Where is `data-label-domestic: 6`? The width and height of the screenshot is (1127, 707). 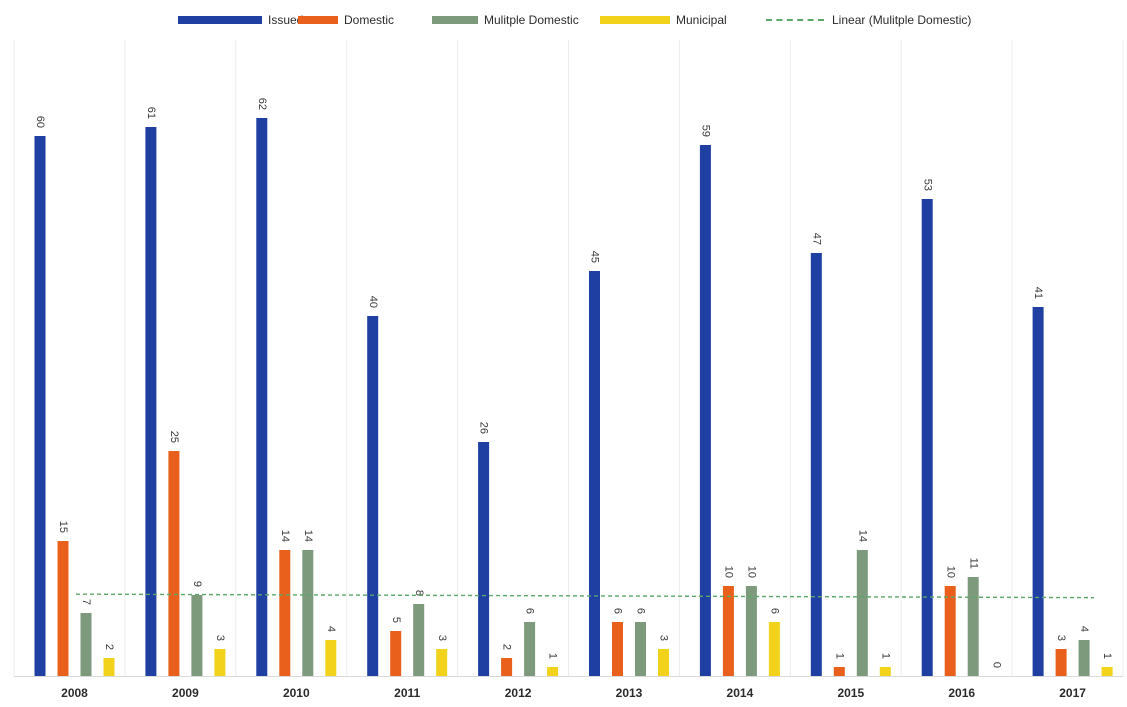 data-label-domestic: 6 is located at coordinates (618, 611).